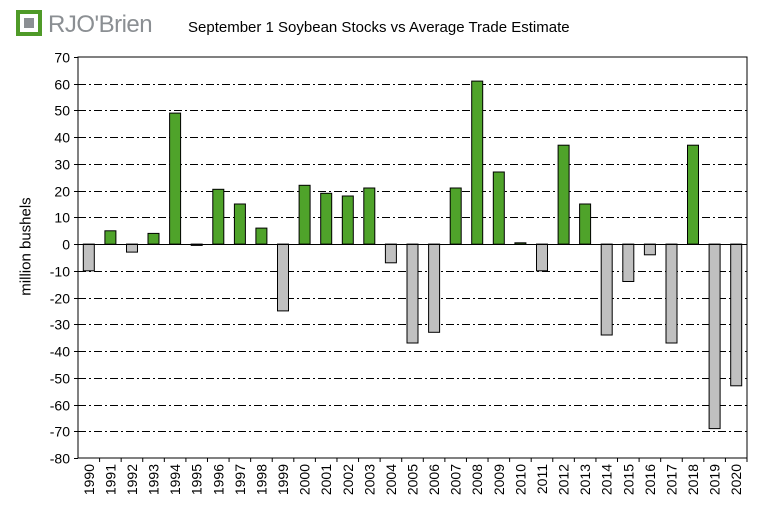  Describe the element at coordinates (693, 479) in the screenshot. I see `x-tick-label: 2018` at that location.